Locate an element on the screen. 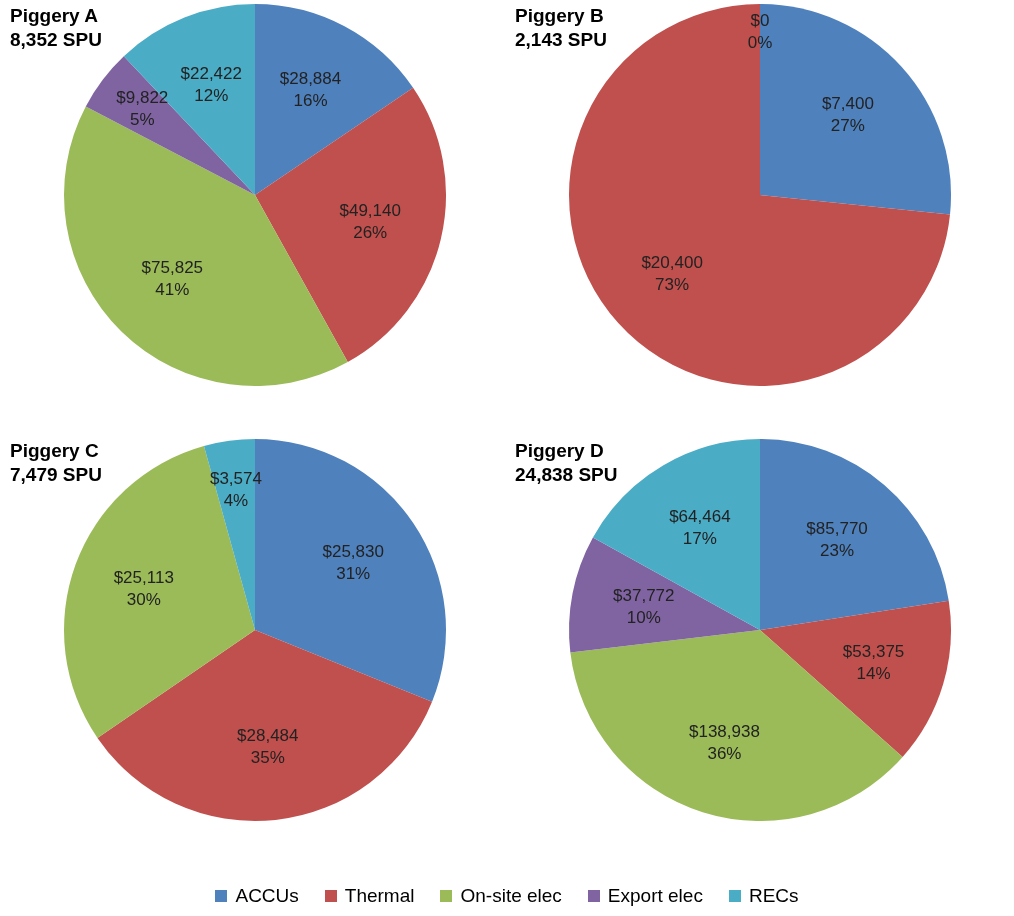 This screenshot has height=916, width=1014. data-label: $53,375 14% is located at coordinates (873, 663).